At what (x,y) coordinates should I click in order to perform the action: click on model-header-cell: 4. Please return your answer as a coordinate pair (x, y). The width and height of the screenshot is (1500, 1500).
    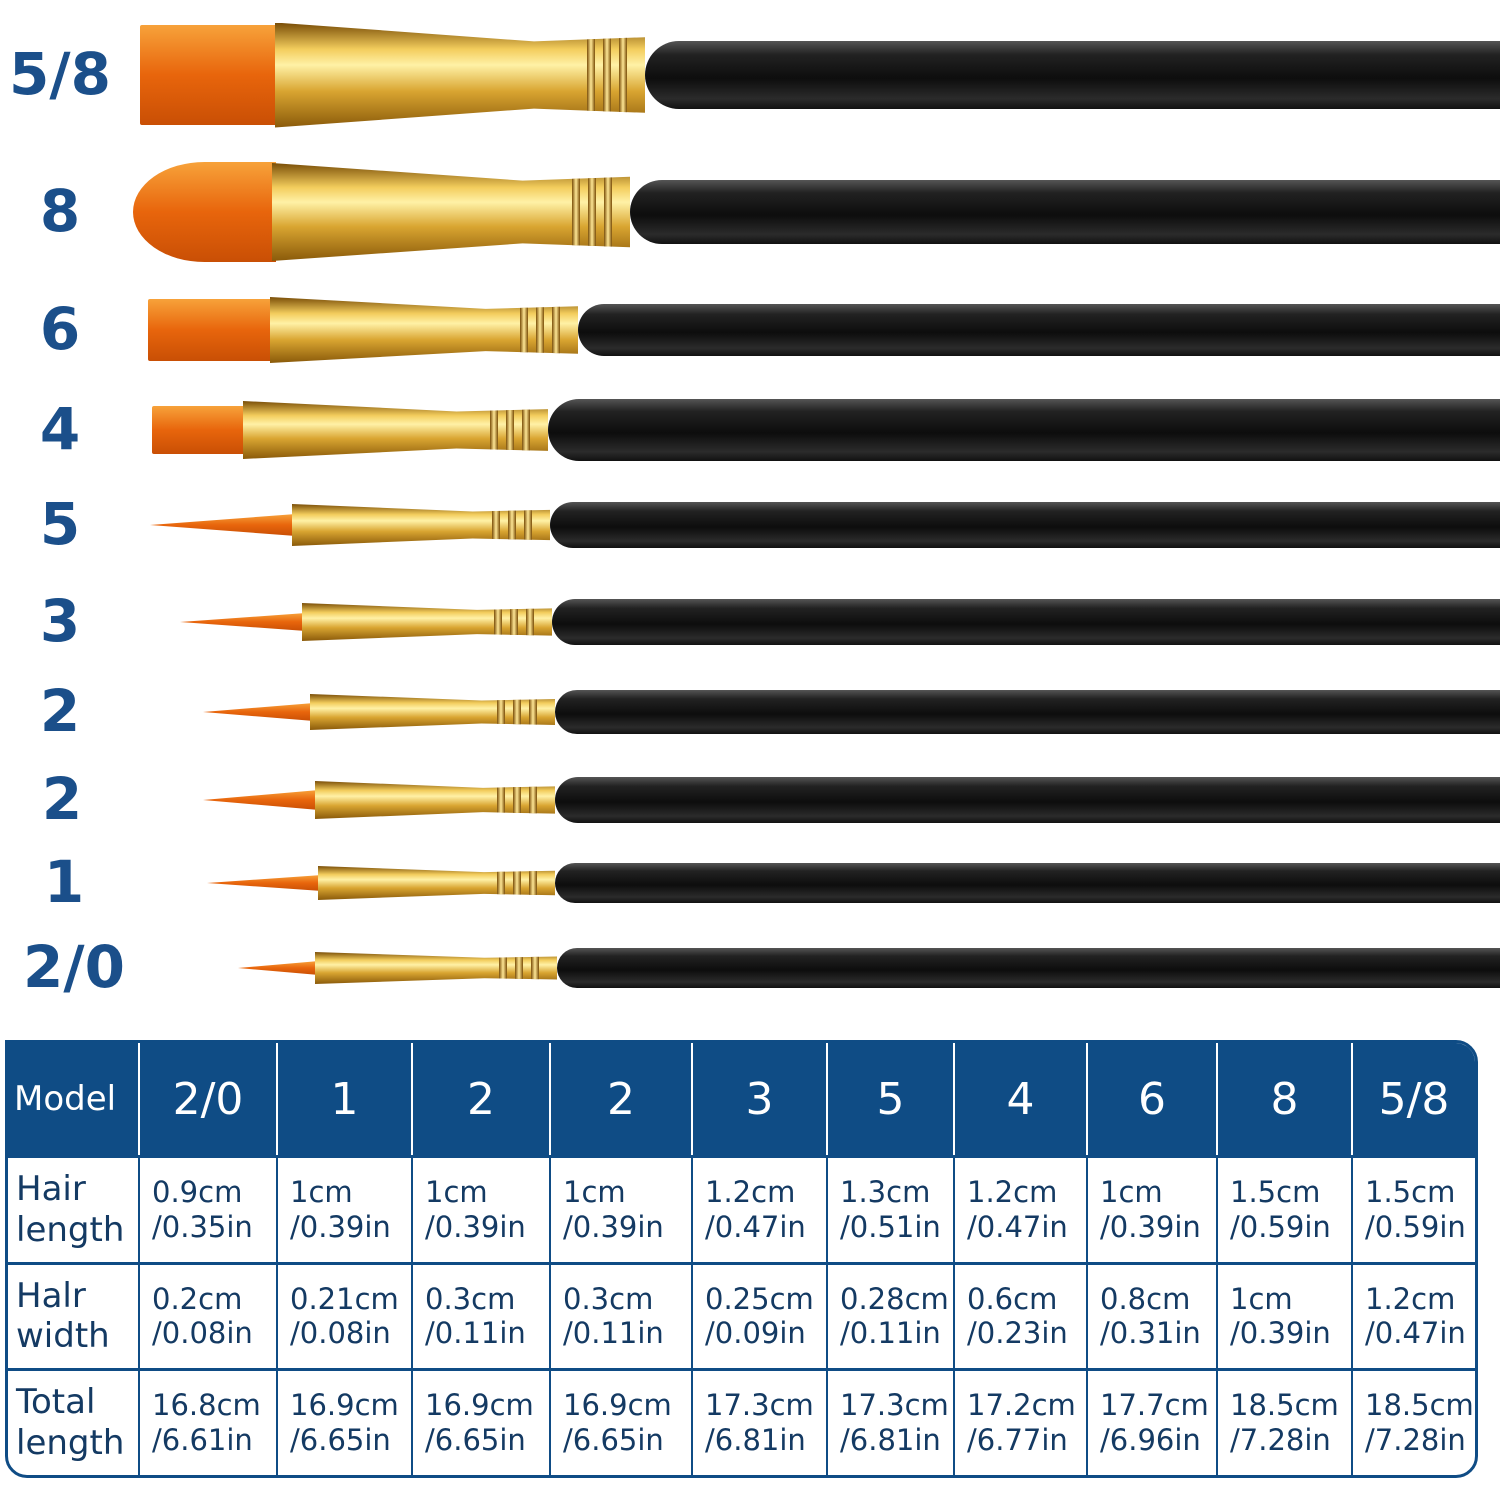
    Looking at the image, I should click on (1021, 1099).